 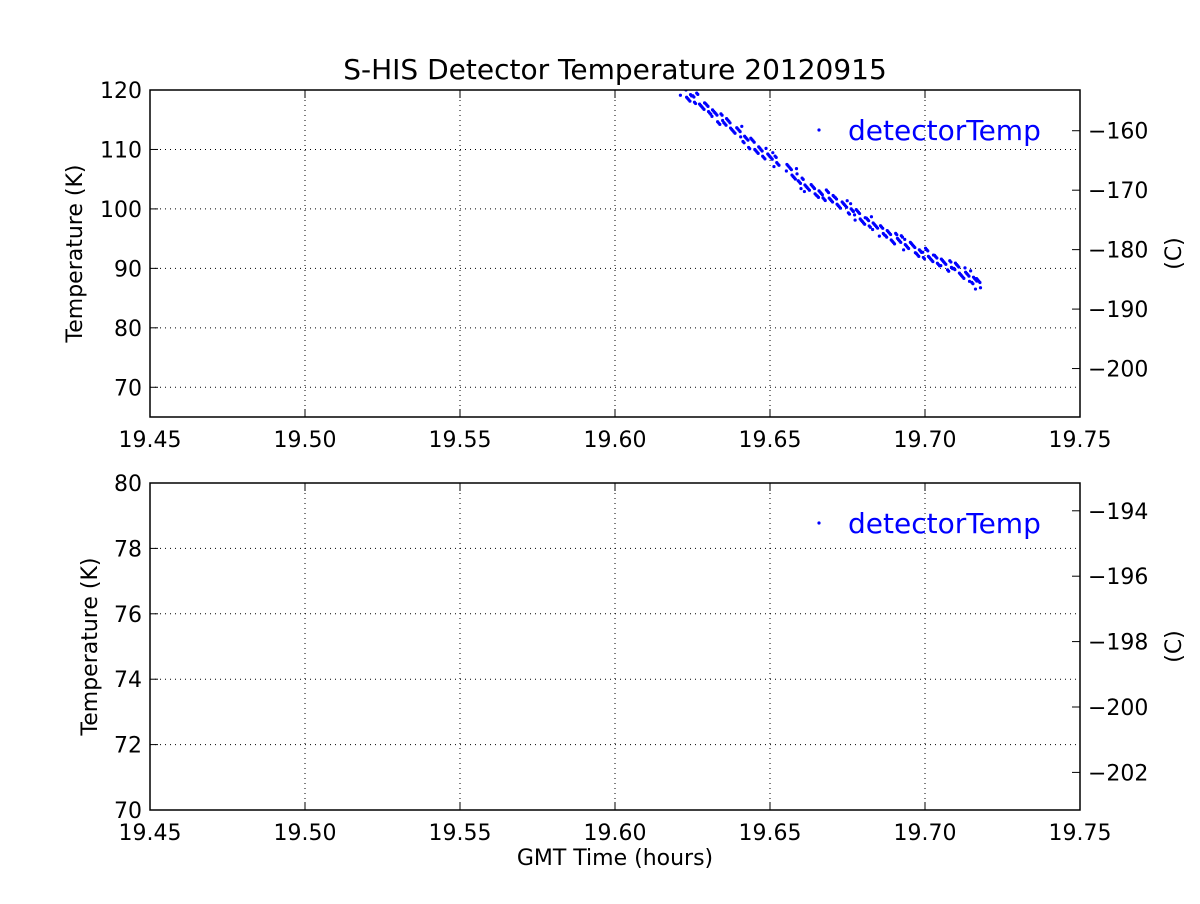 I want to click on x-tick-label: 19.50, so click(x=305, y=833).